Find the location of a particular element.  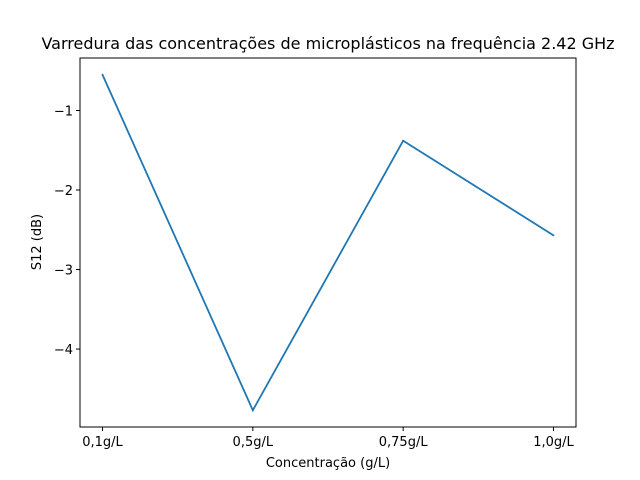

x-tick-label: 0,5g/L is located at coordinates (253, 442).